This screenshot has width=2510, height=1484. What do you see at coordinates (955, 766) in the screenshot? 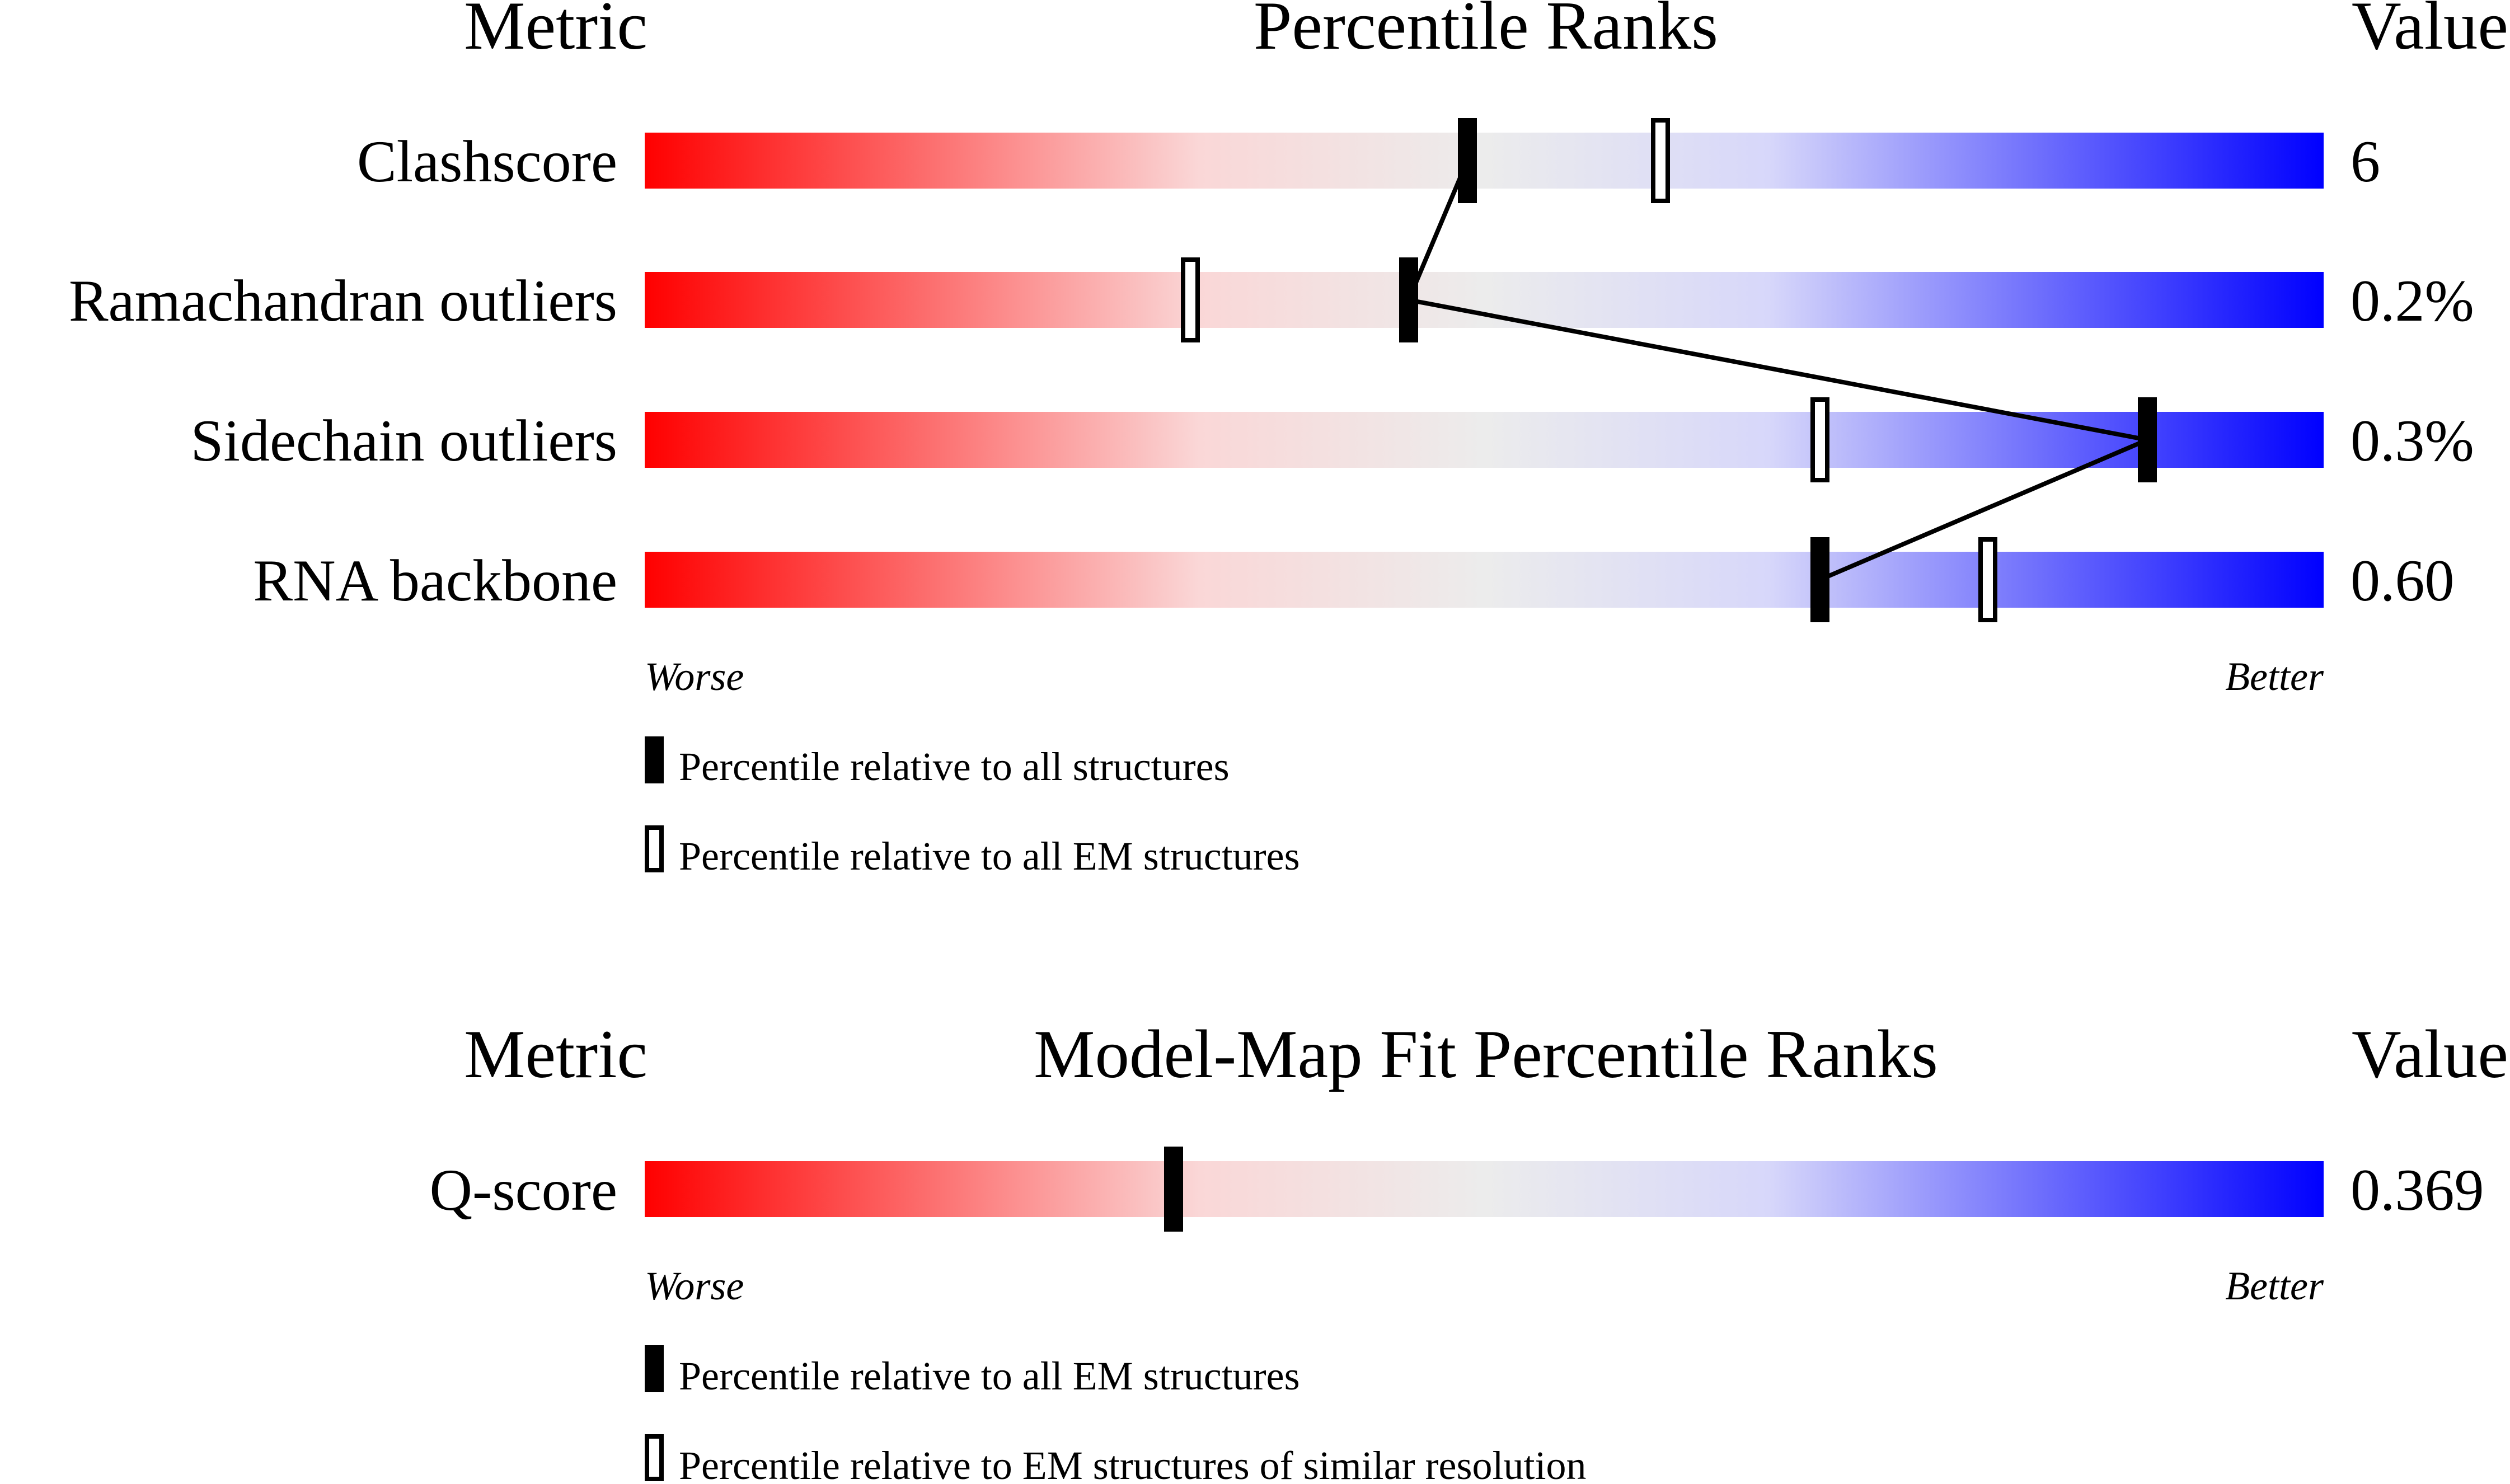
I see `panel1-legend-filled-label: Percentile relative to all structures` at bounding box center [955, 766].